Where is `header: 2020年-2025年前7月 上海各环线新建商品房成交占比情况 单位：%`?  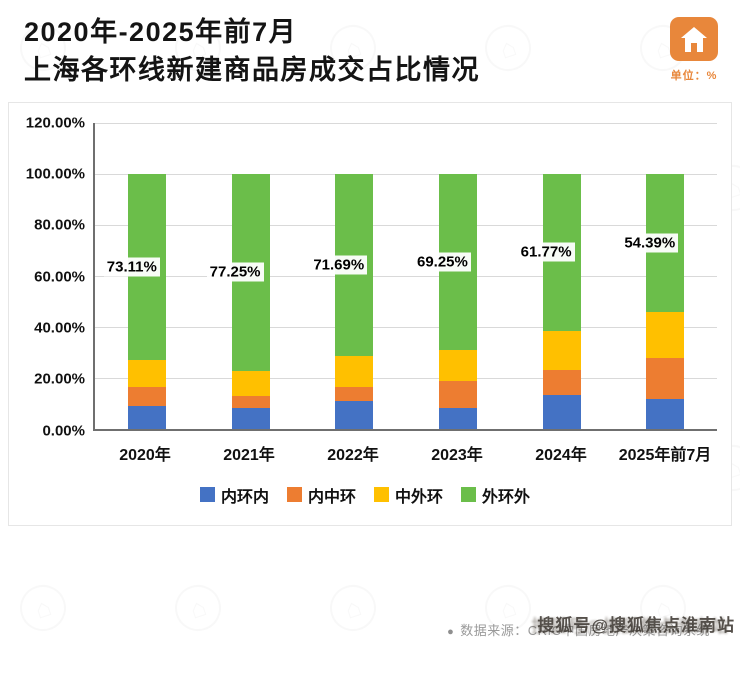 header: 2020年-2025年前7月 上海各环线新建商品房成交占比情况 单位：% is located at coordinates (370, 47).